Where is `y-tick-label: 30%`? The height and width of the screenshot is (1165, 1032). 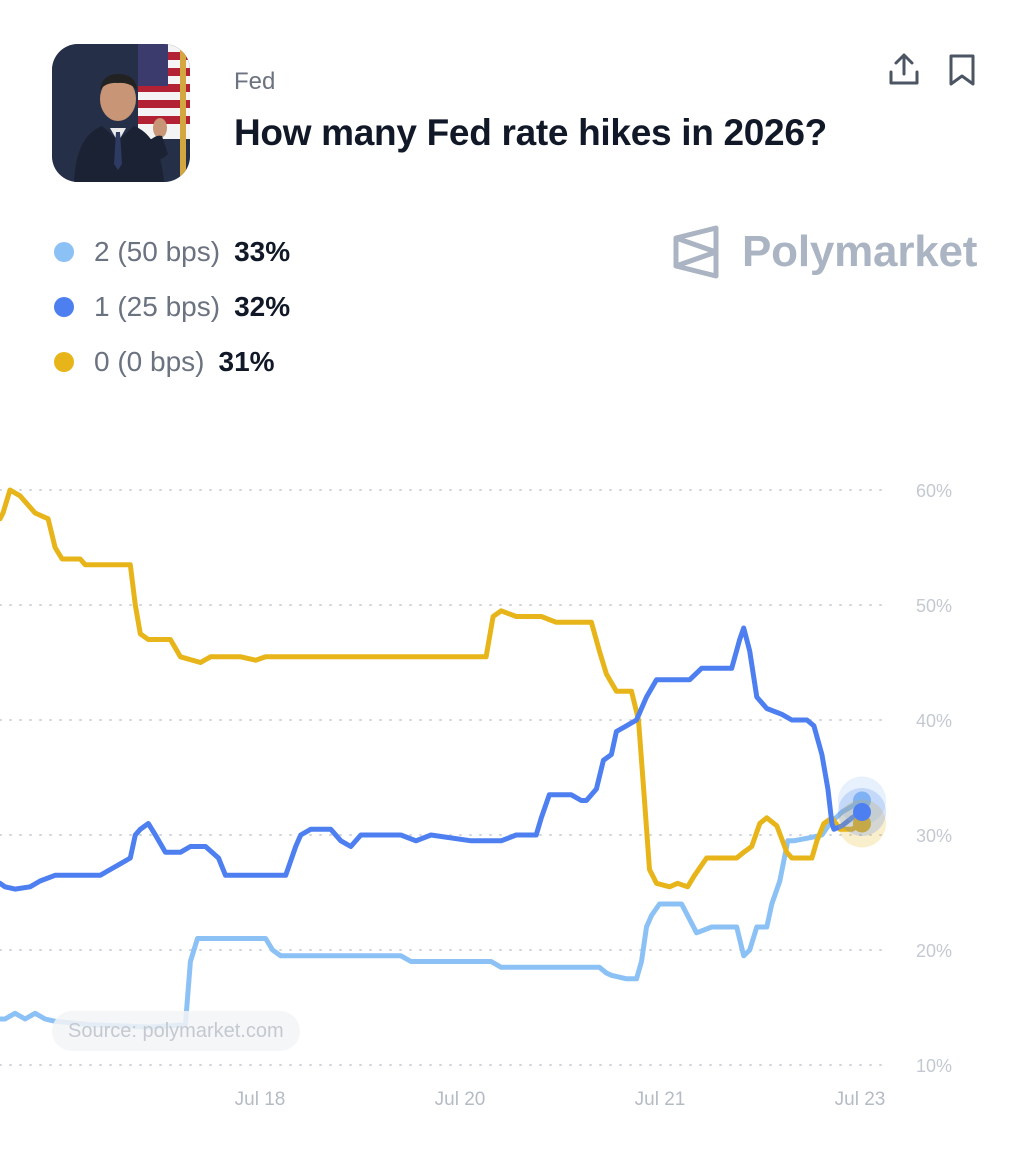
y-tick-label: 30% is located at coordinates (934, 836).